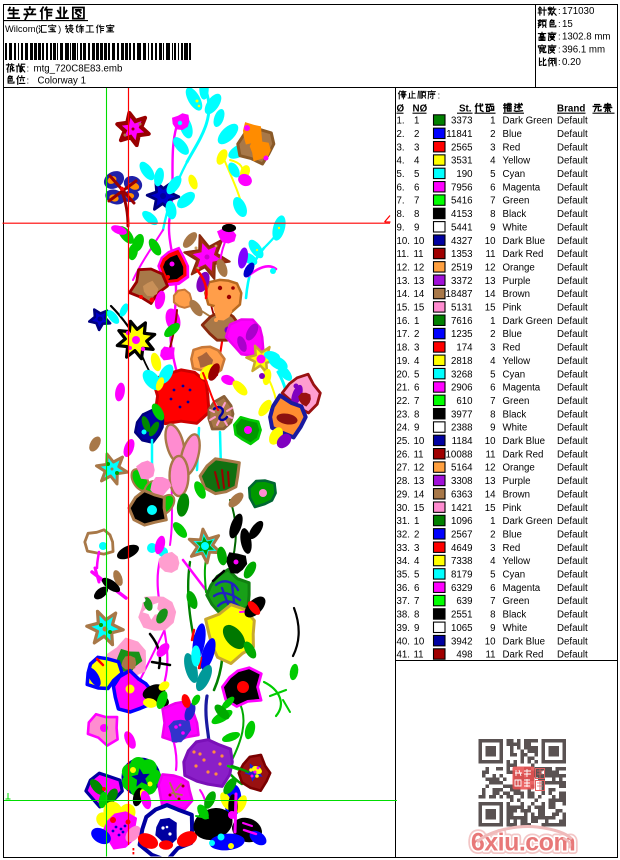  Describe the element at coordinates (403, 334) in the screenshot. I see `svg-text: 17.` at that location.